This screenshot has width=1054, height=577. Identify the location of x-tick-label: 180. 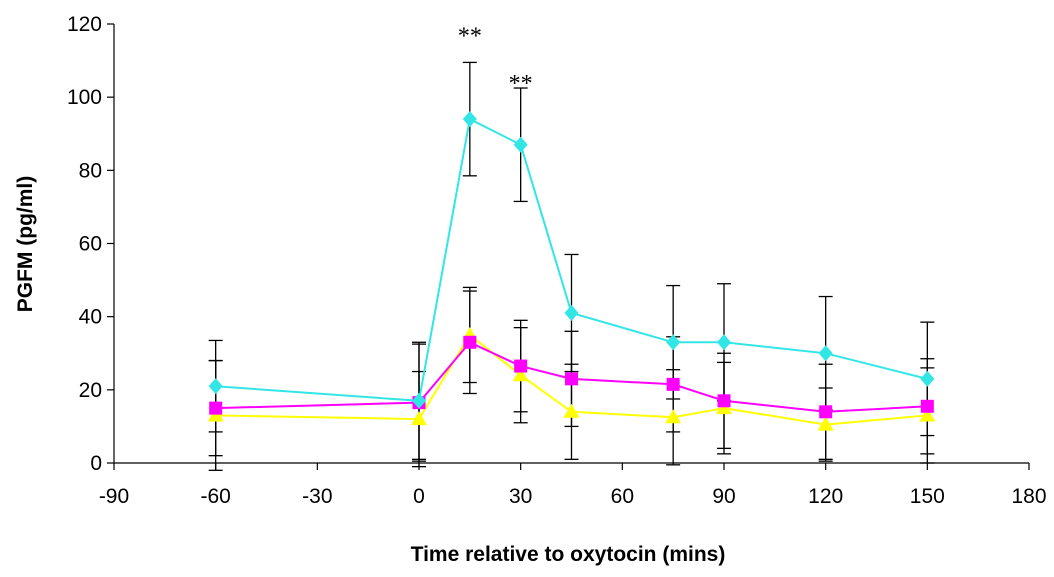
(1028, 496).